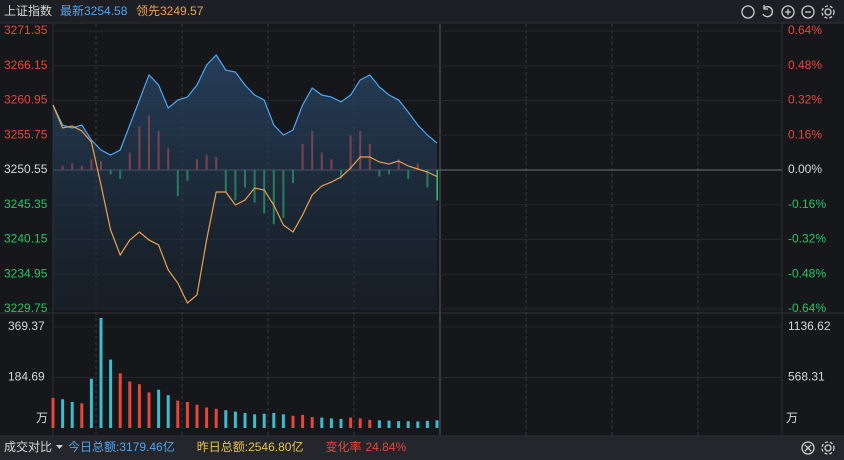  What do you see at coordinates (93, 446) in the screenshot?
I see `footer-item-name: 今日总额:` at bounding box center [93, 446].